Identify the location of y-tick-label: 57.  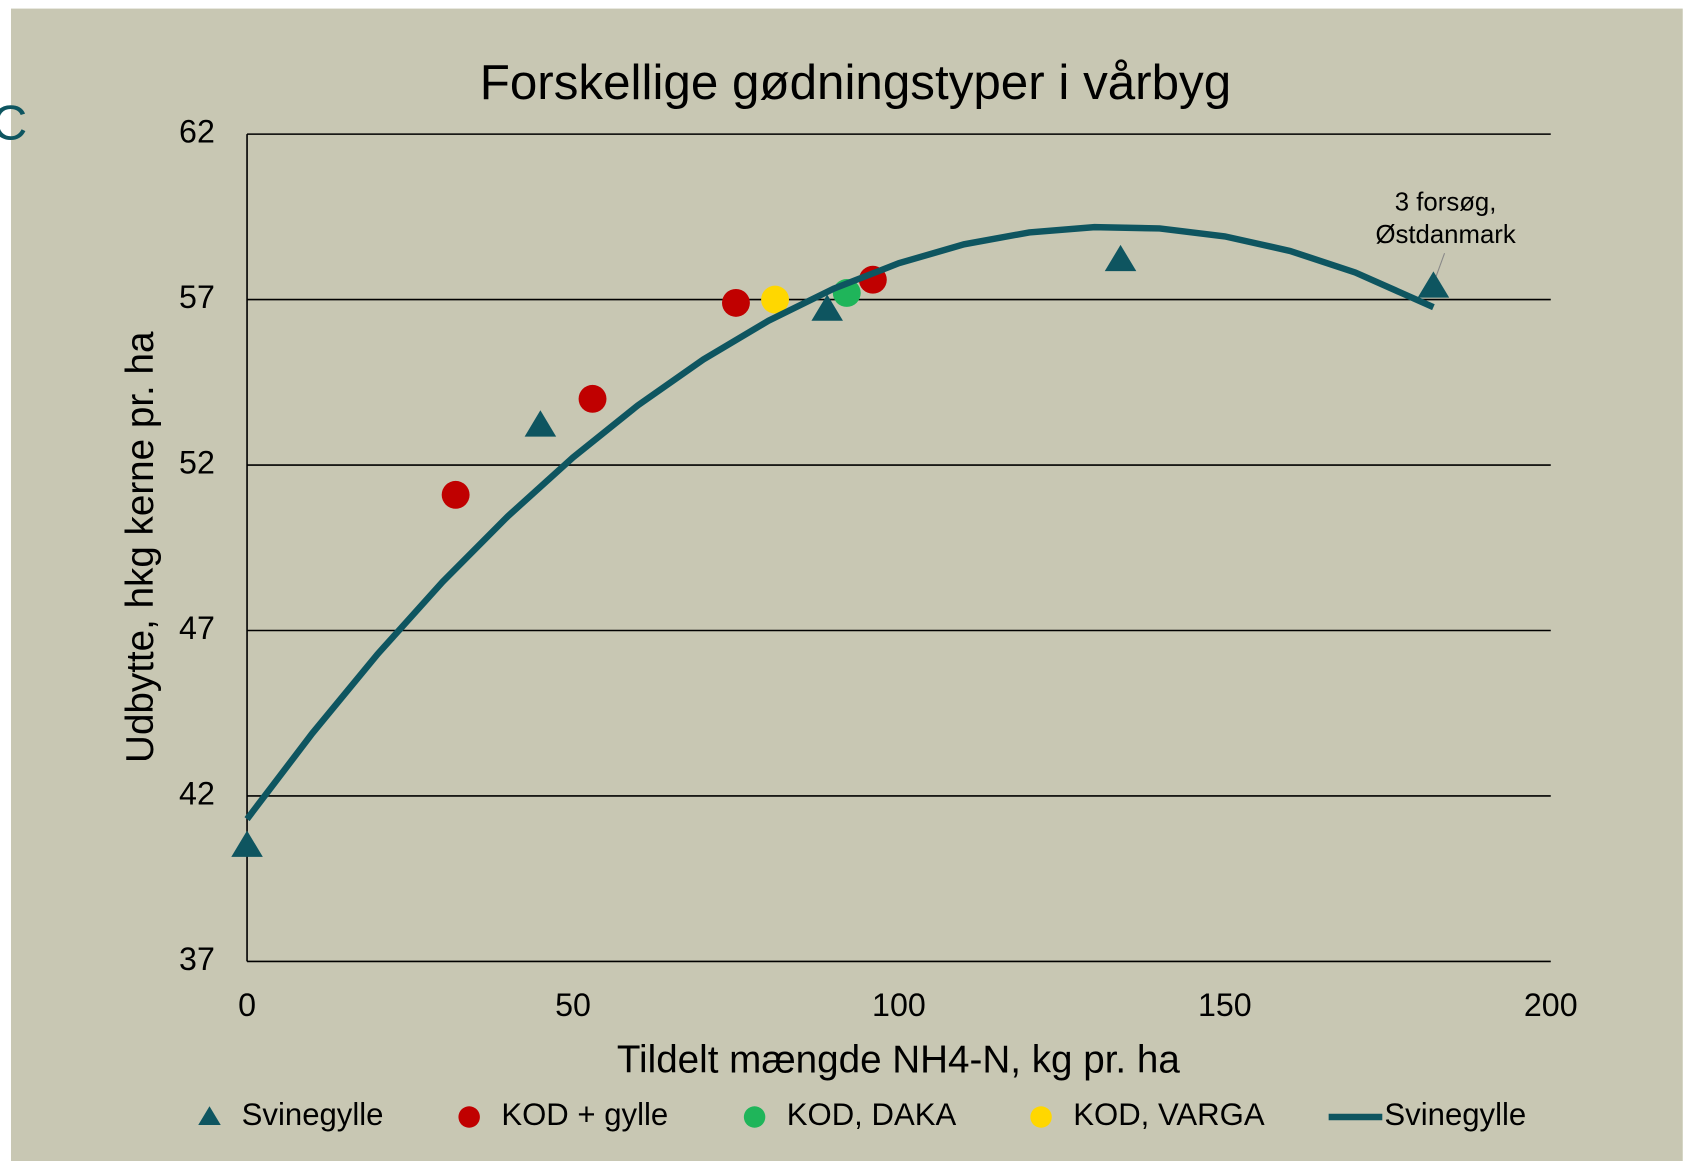
(197, 297).